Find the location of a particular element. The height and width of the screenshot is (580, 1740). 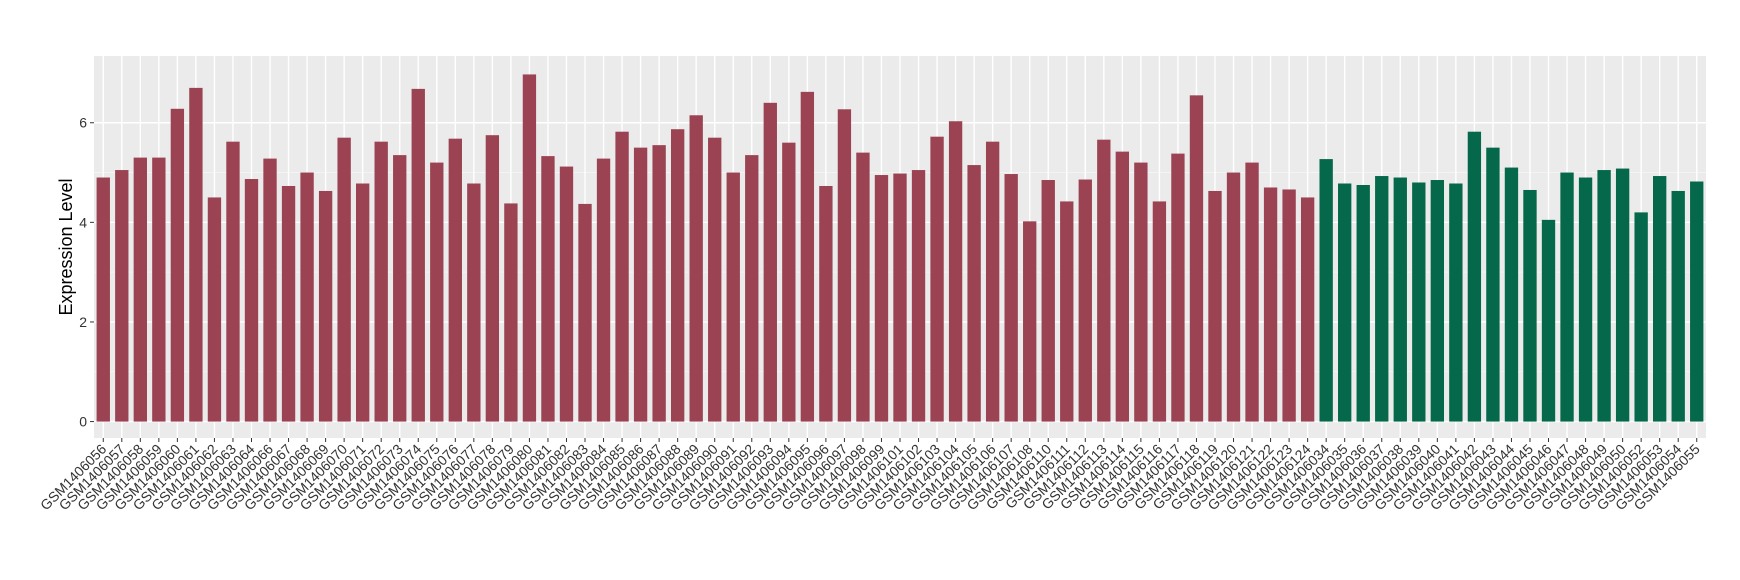

y-tick-label: 0 is located at coordinates (83, 422).